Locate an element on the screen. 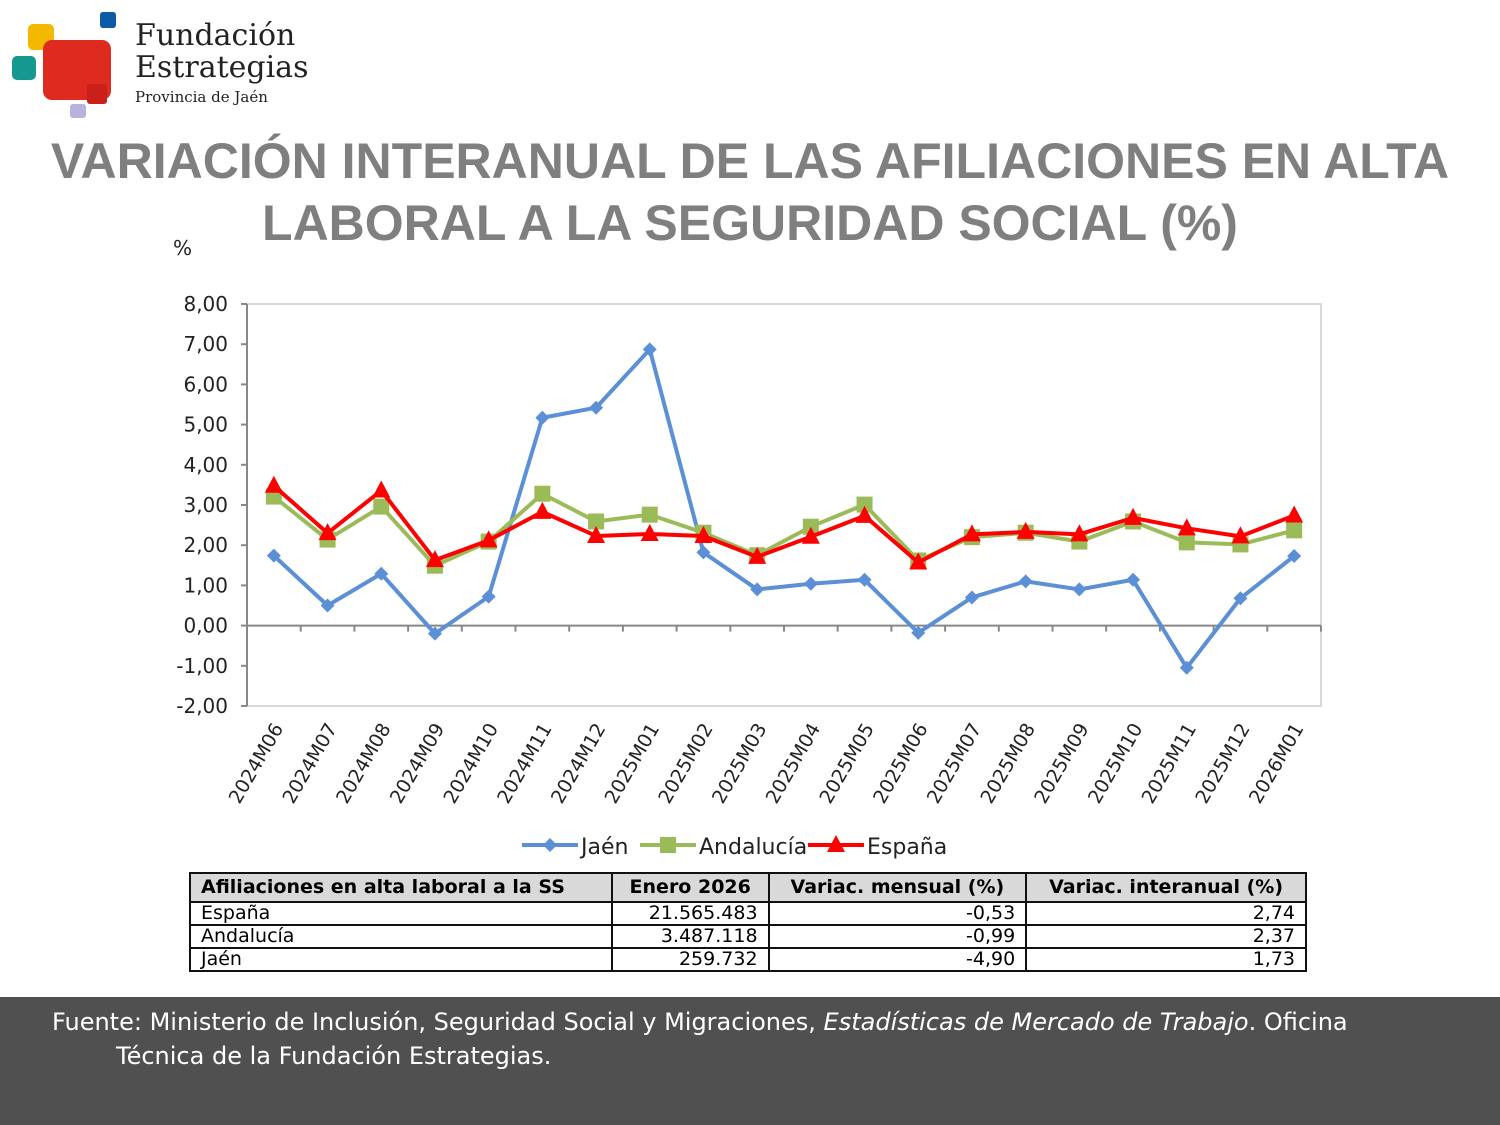 The height and width of the screenshot is (1125, 1500). y-tick-label: 5,00 is located at coordinates (205, 425).